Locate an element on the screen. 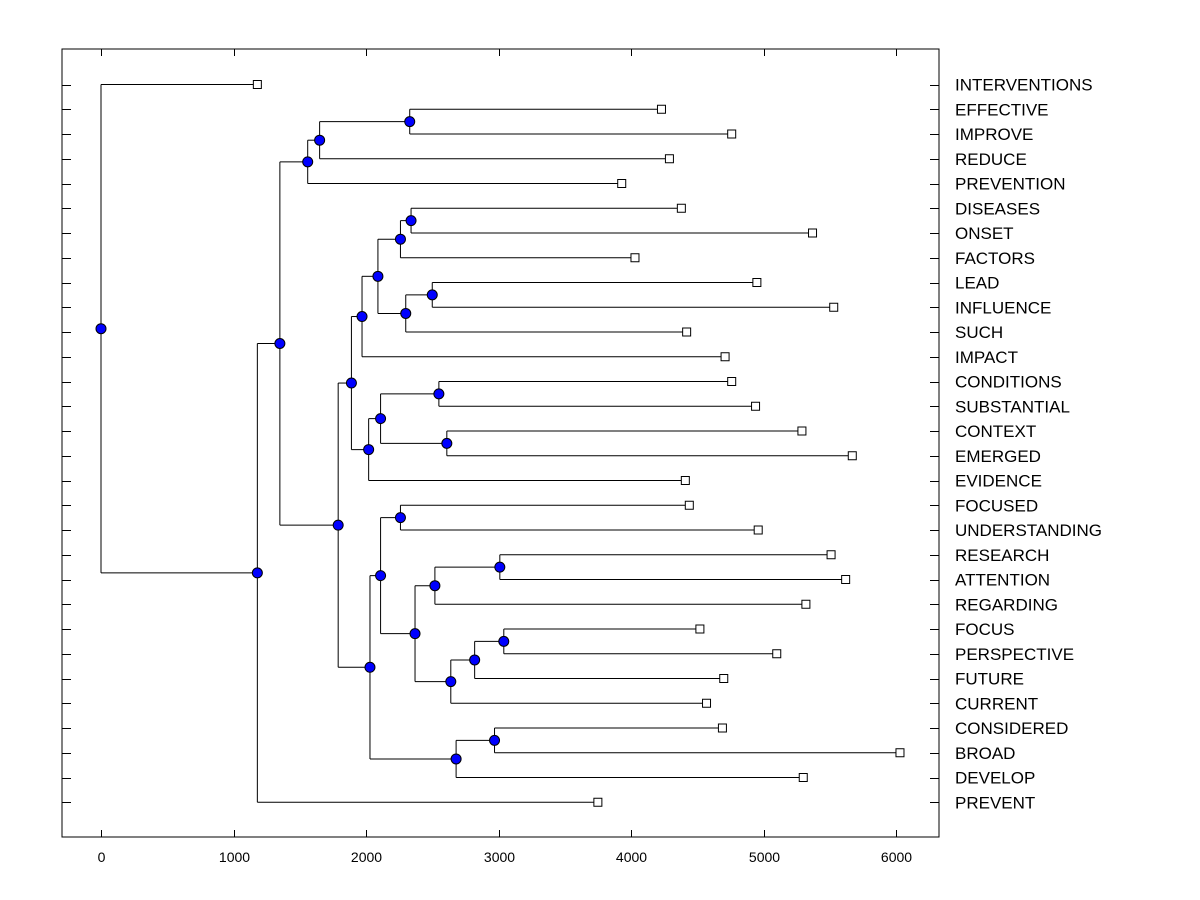 Image resolution: width=1200 pixels, height=900 pixels. leaf-label: BROAD is located at coordinates (985, 753).